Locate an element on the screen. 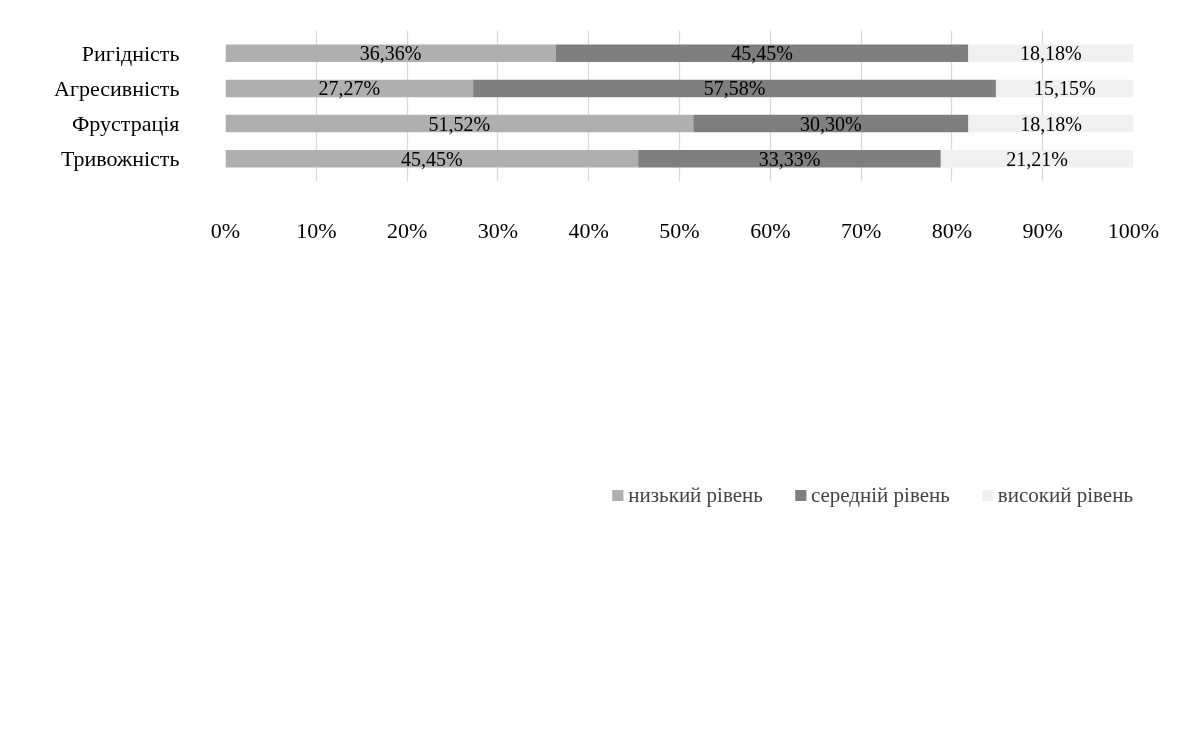  data-label: 33,33% is located at coordinates (789, 158).